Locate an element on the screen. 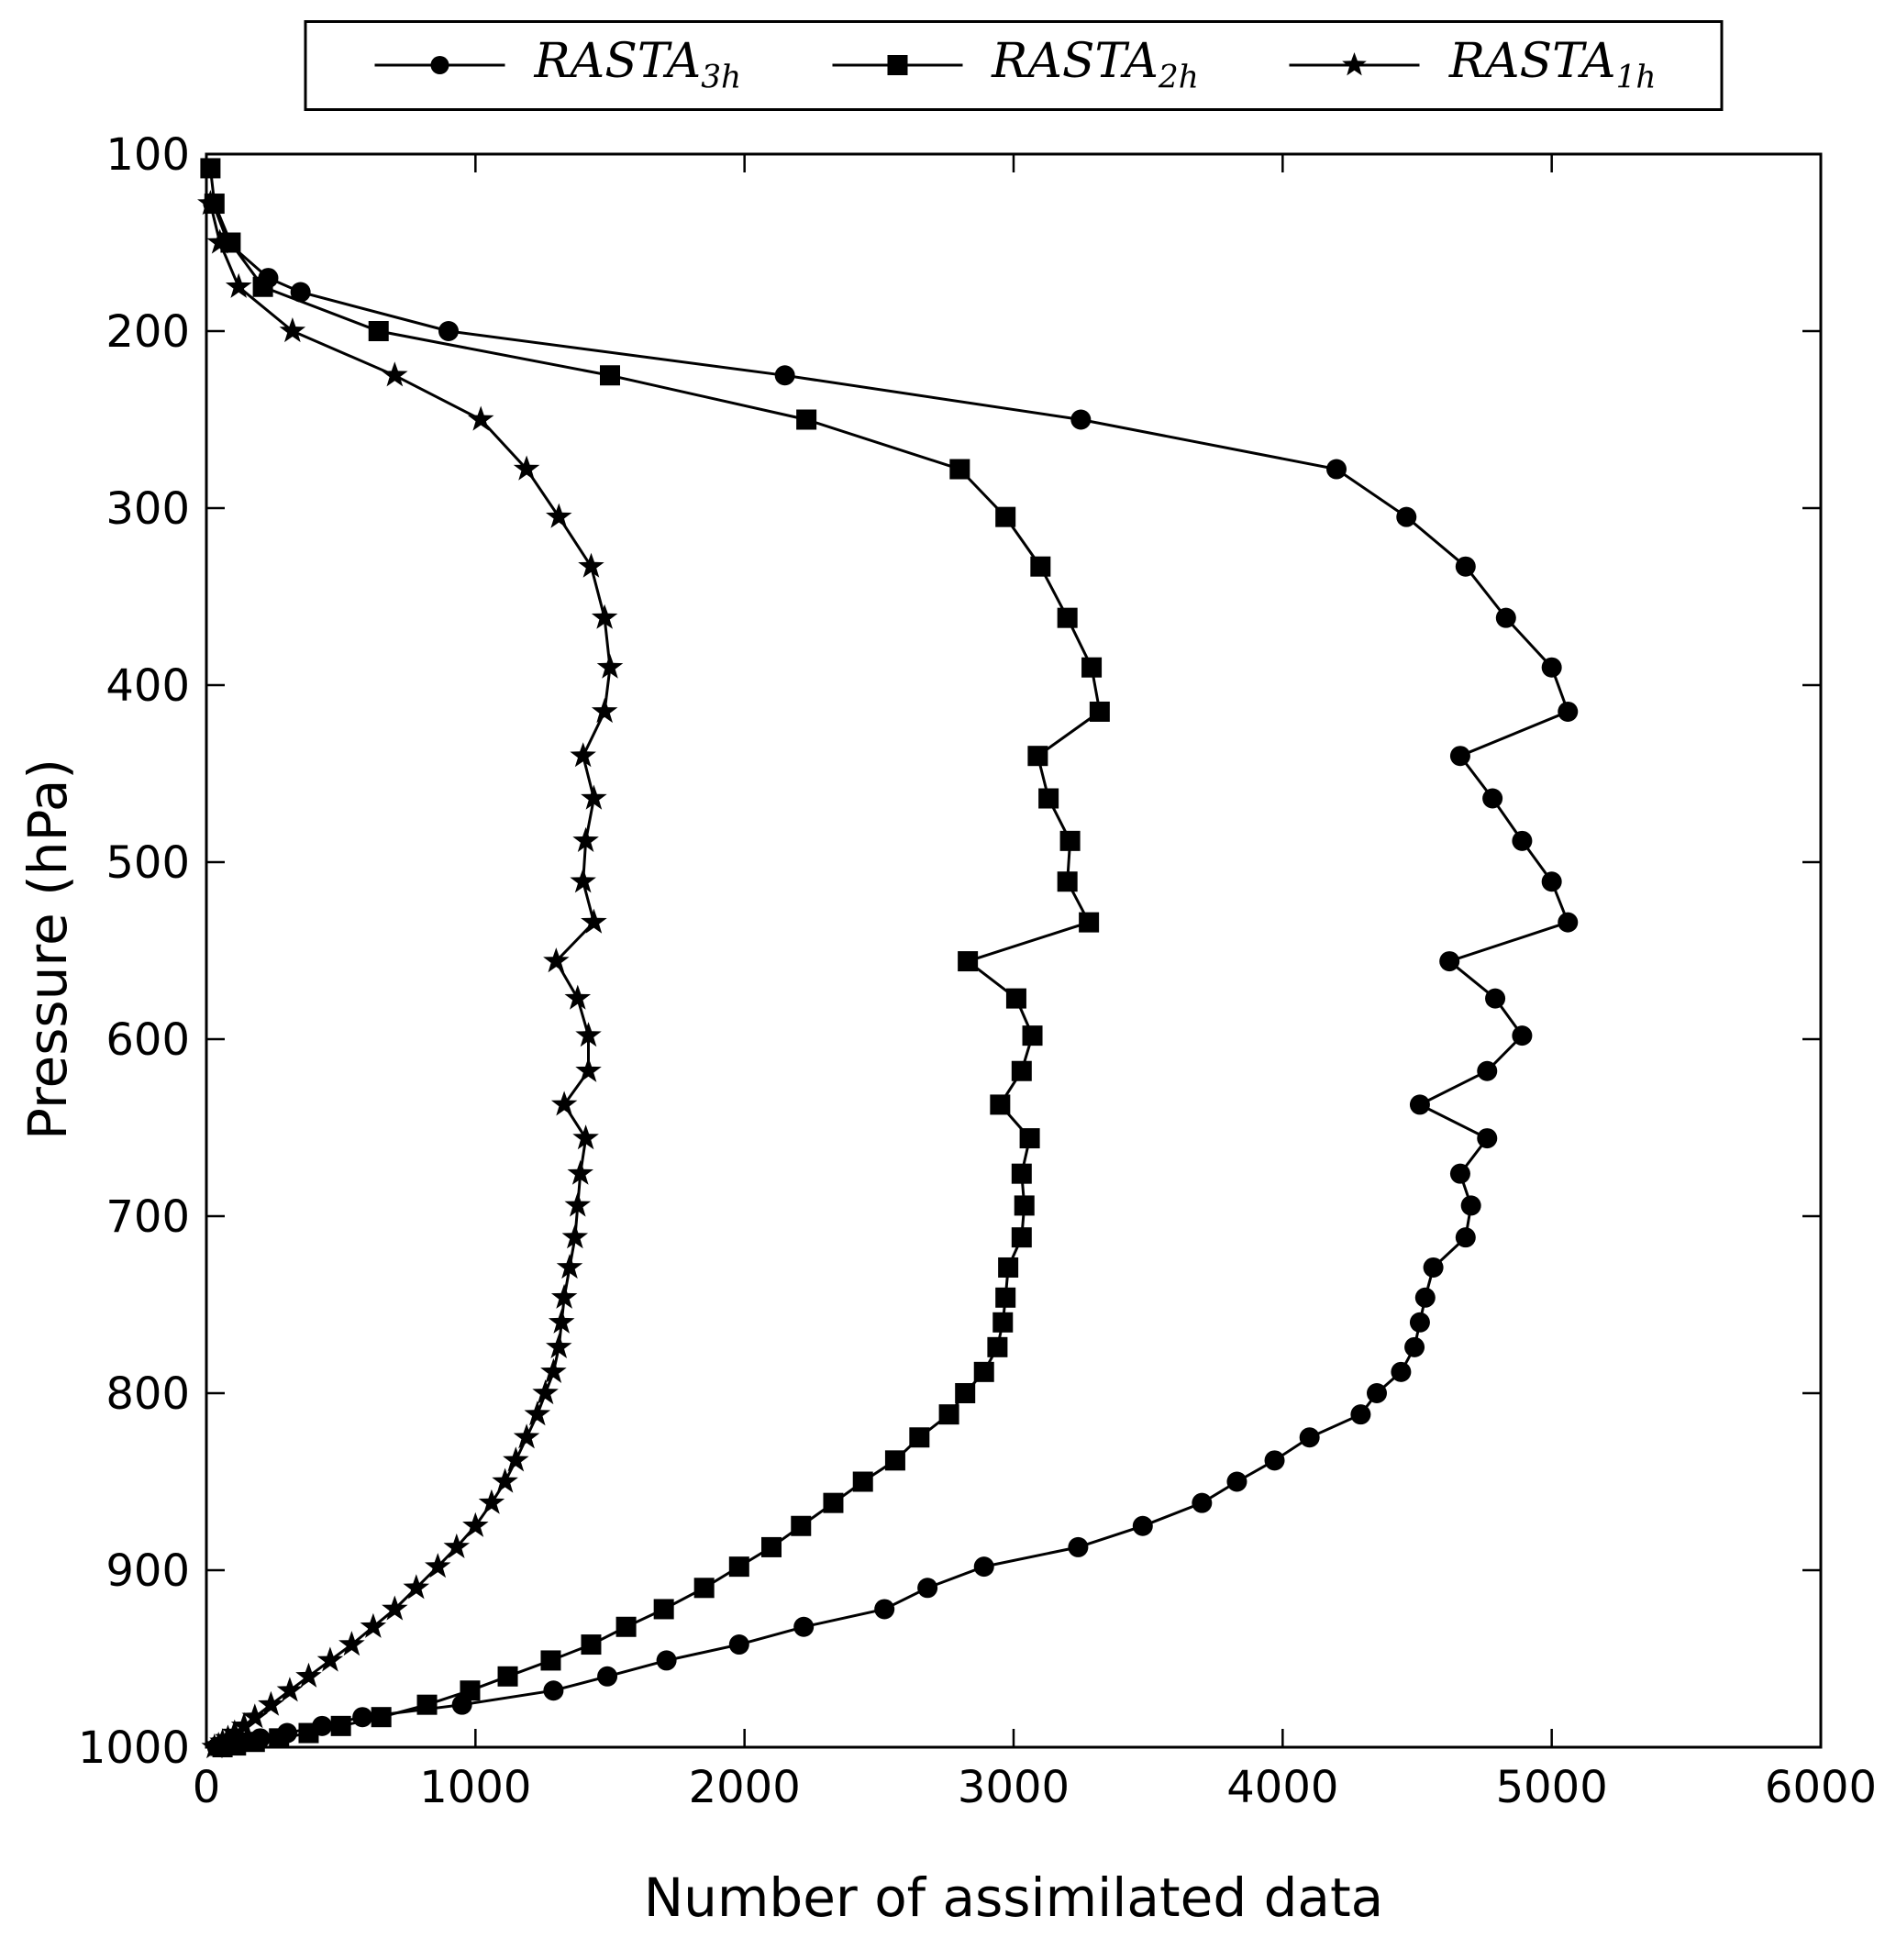 This screenshot has width=1896, height=1960. svg-text: 4000 is located at coordinates (1282, 1787).